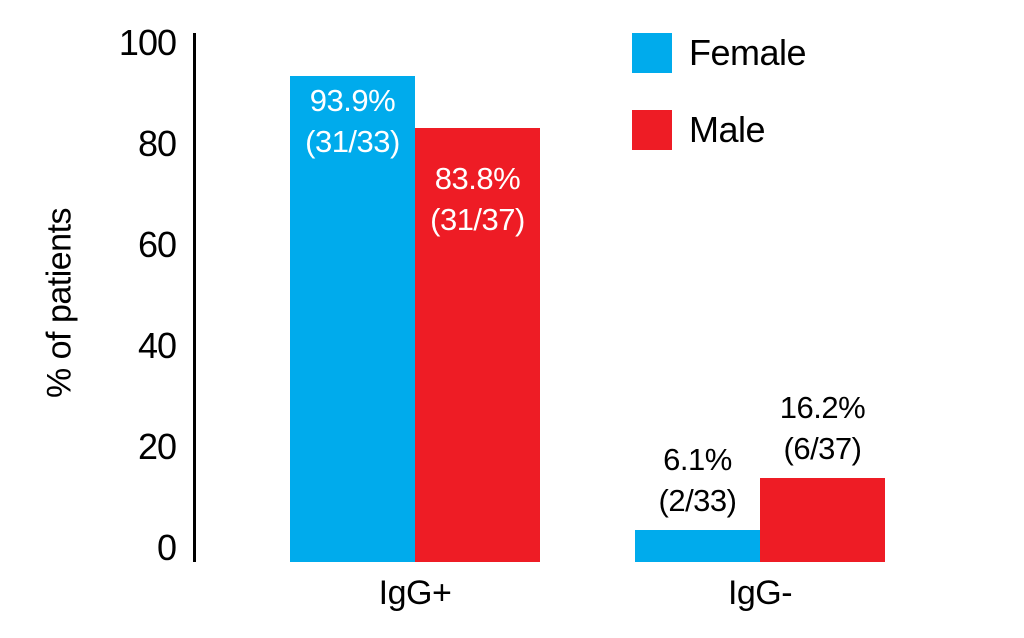 The image size is (1024, 638). I want to click on category-label-igg-negative: IgG-, so click(760, 593).